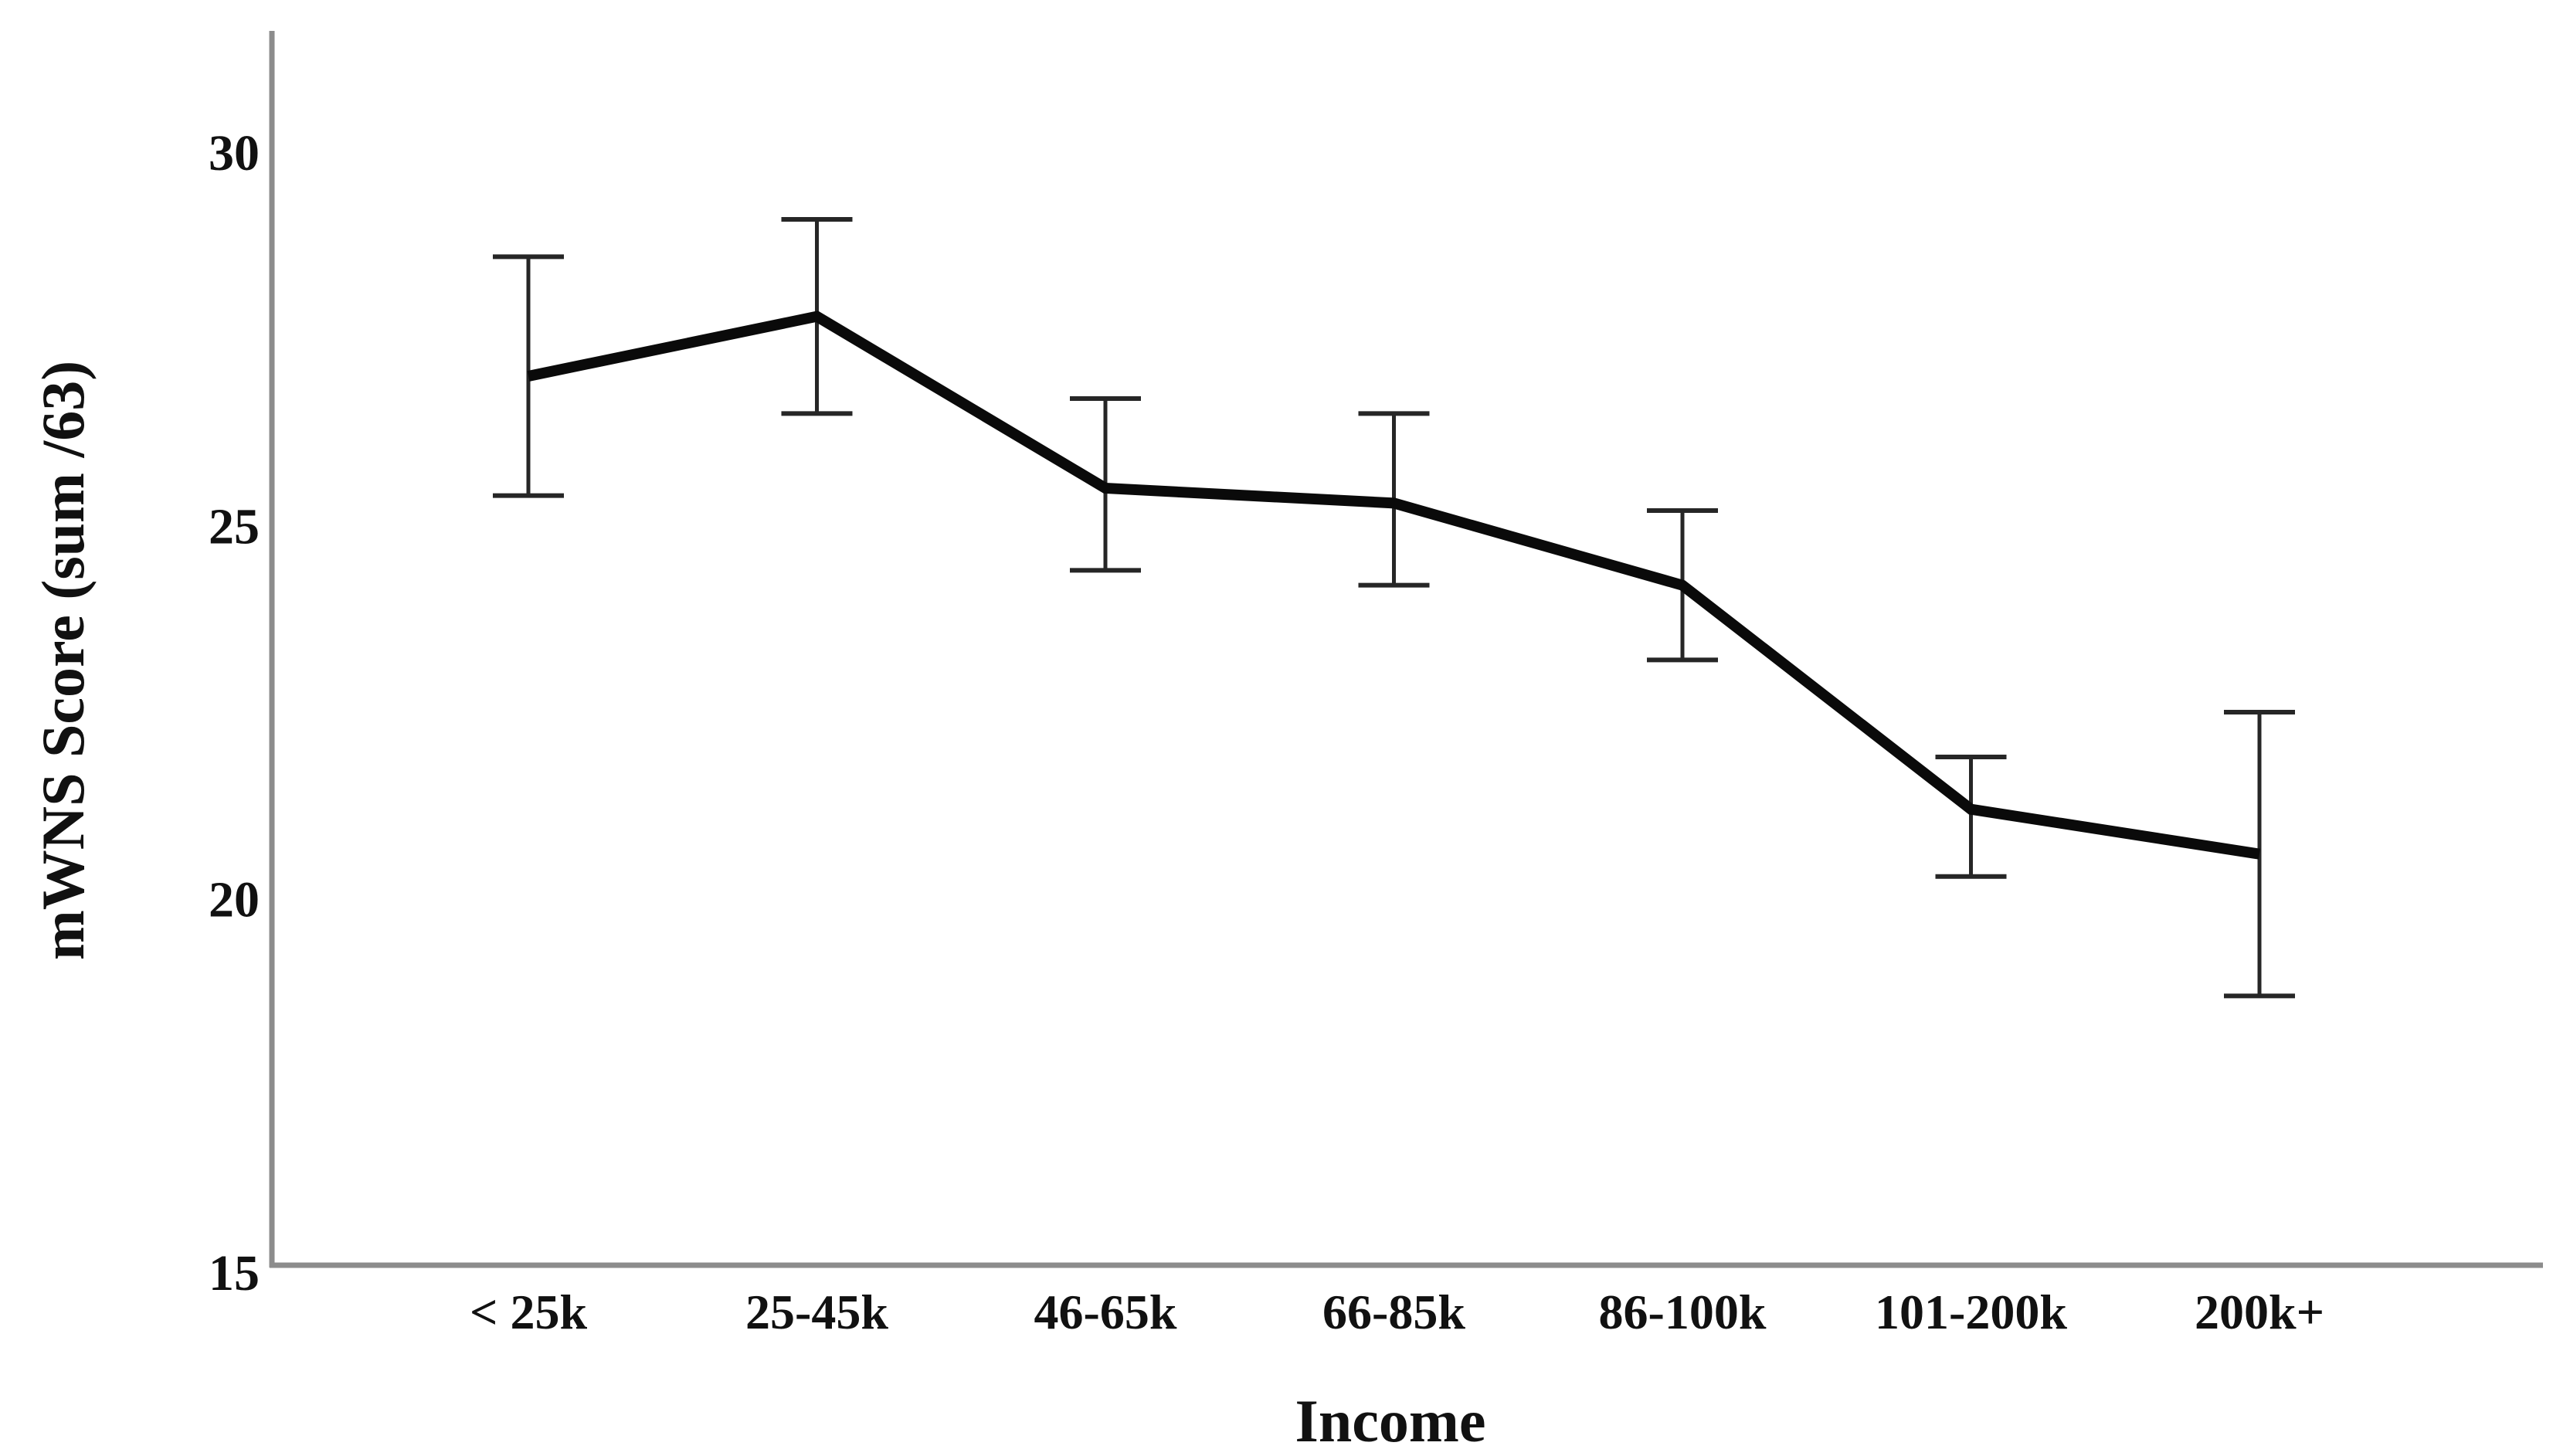 The height and width of the screenshot is (1456, 2553). I want to click on x-tick-label: 66-85k, so click(1393, 1312).